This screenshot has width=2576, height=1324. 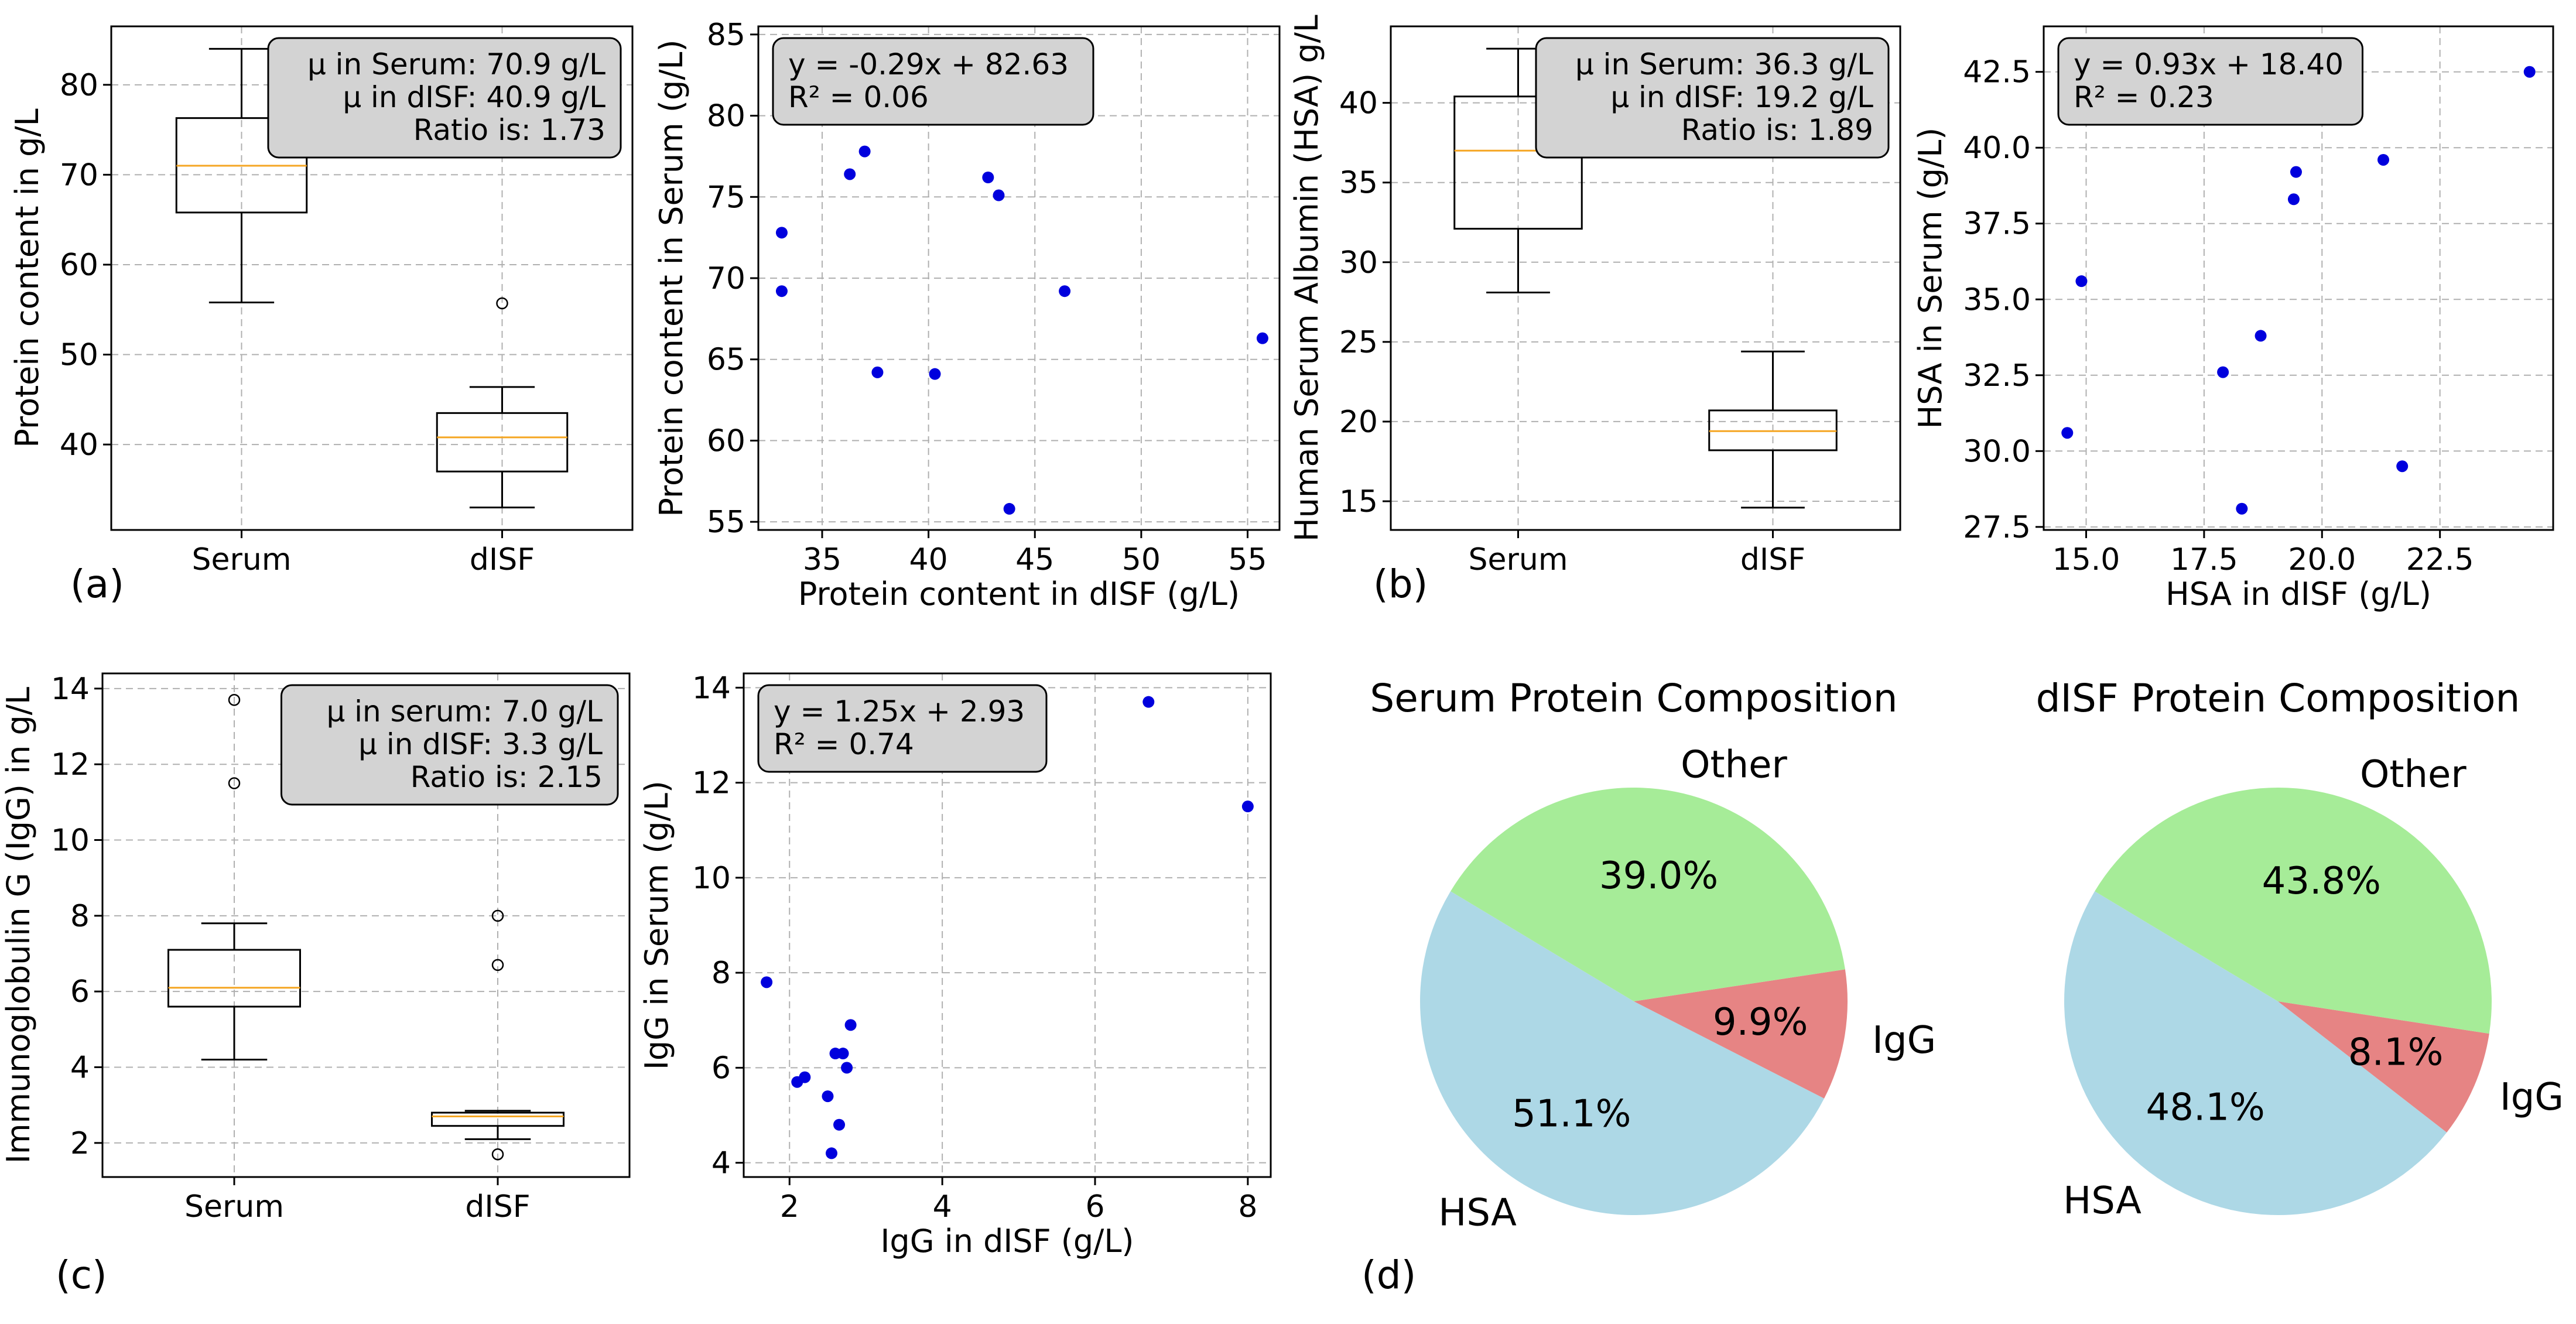 What do you see at coordinates (822, 559) in the screenshot?
I see `scatter_protein-xtick-label: 35` at bounding box center [822, 559].